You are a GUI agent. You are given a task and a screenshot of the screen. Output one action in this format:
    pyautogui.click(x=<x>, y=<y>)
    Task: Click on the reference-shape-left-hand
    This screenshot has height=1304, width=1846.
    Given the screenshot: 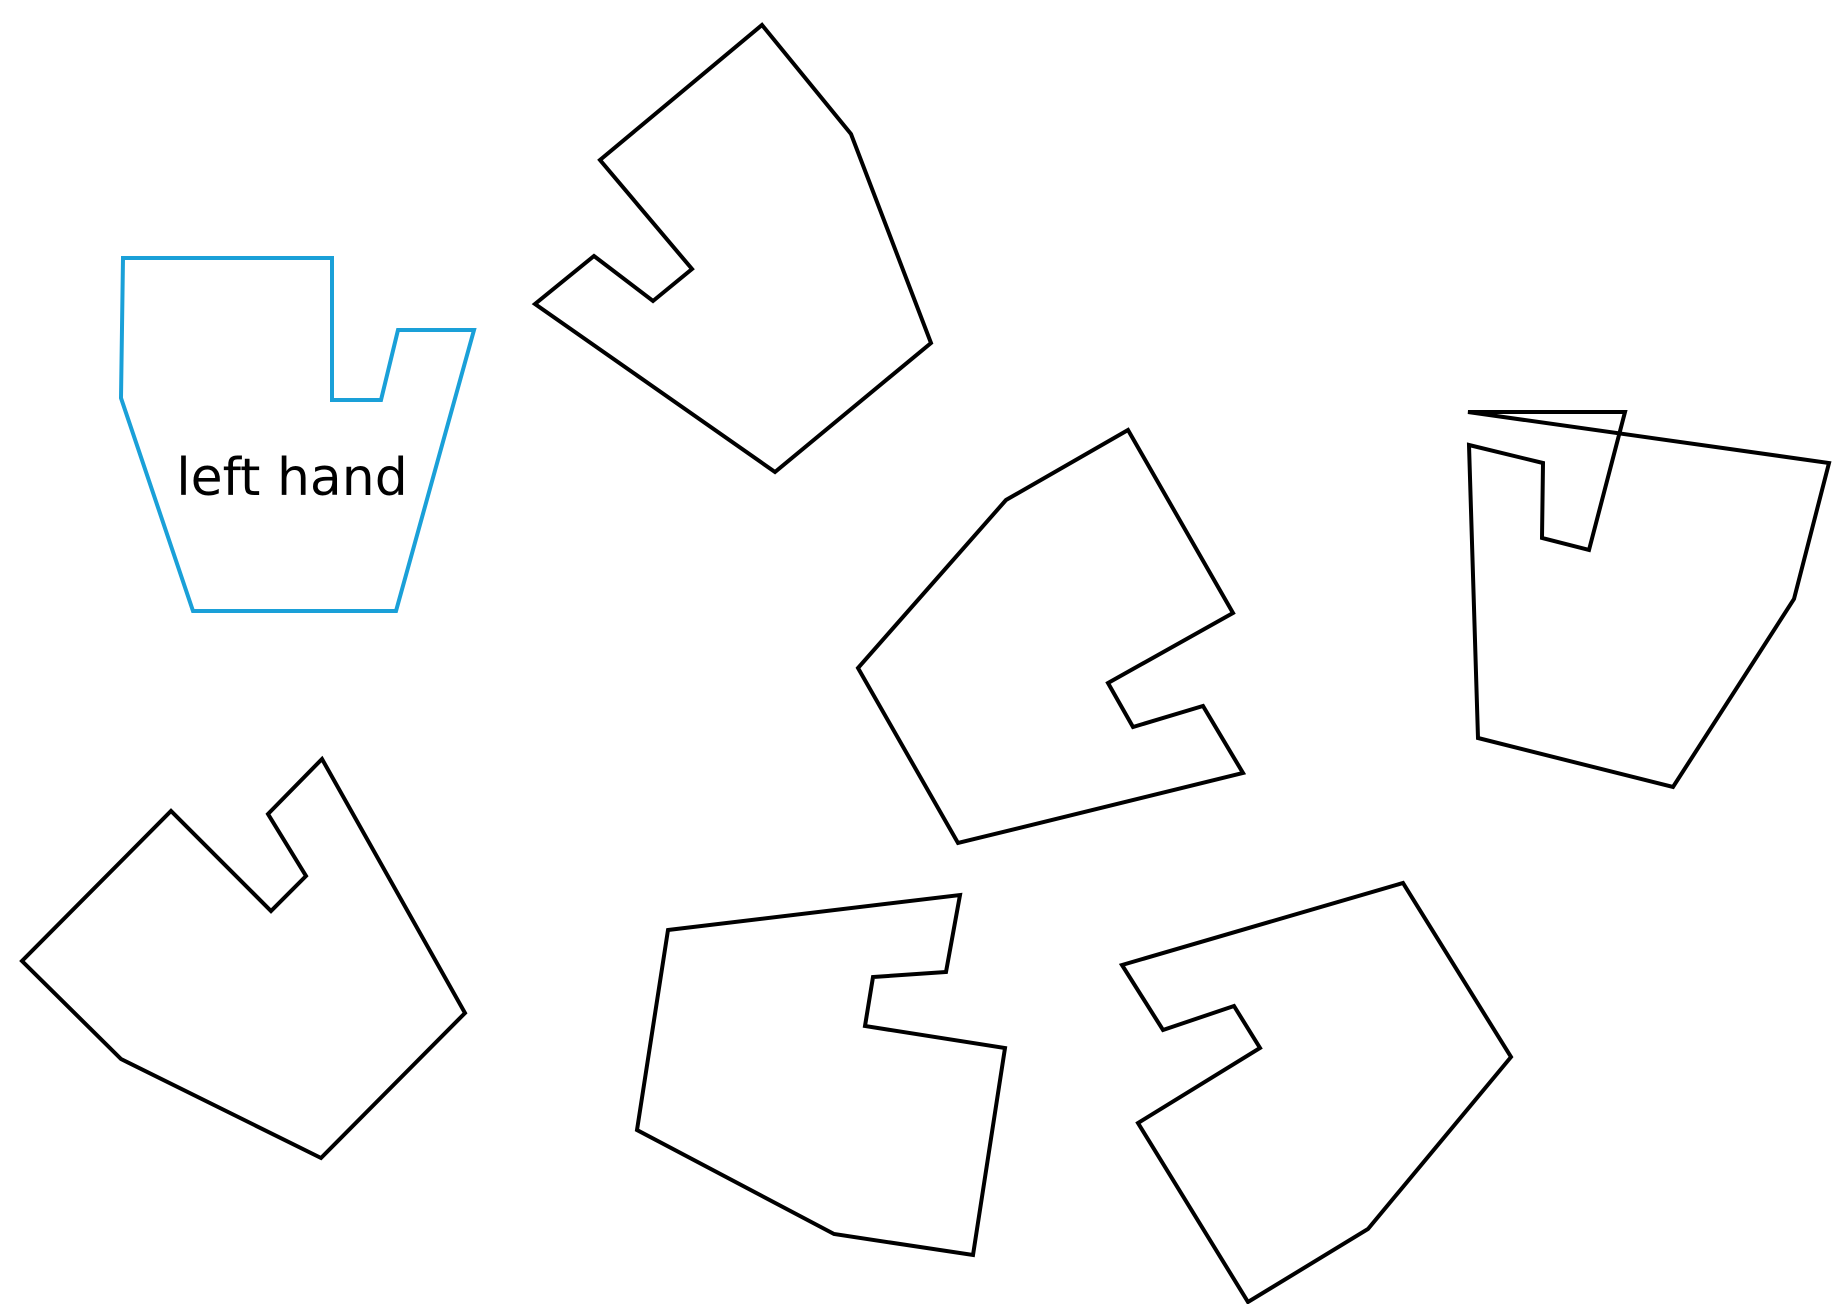 What is the action you would take?
    pyautogui.click(x=297, y=434)
    